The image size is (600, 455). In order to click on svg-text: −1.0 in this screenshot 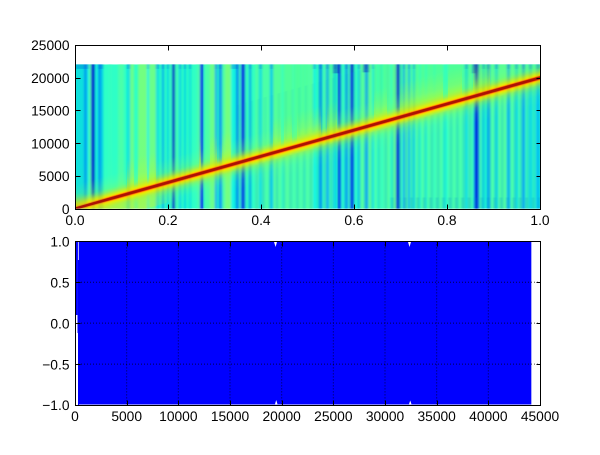, I will do `click(56, 405)`.